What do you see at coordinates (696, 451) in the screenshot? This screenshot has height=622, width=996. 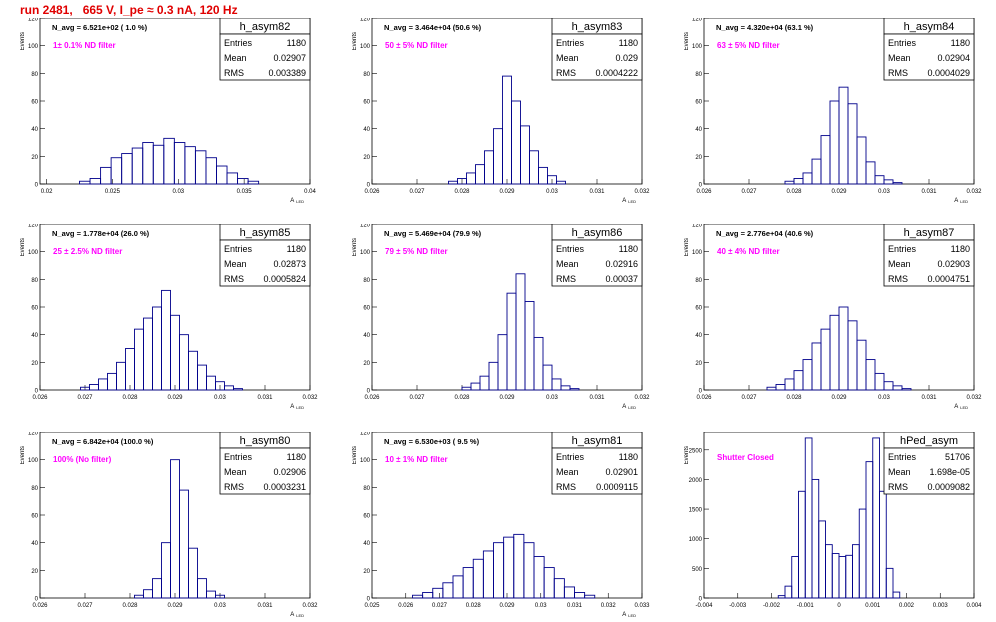 I see `y-tick-label: 2500` at bounding box center [696, 451].